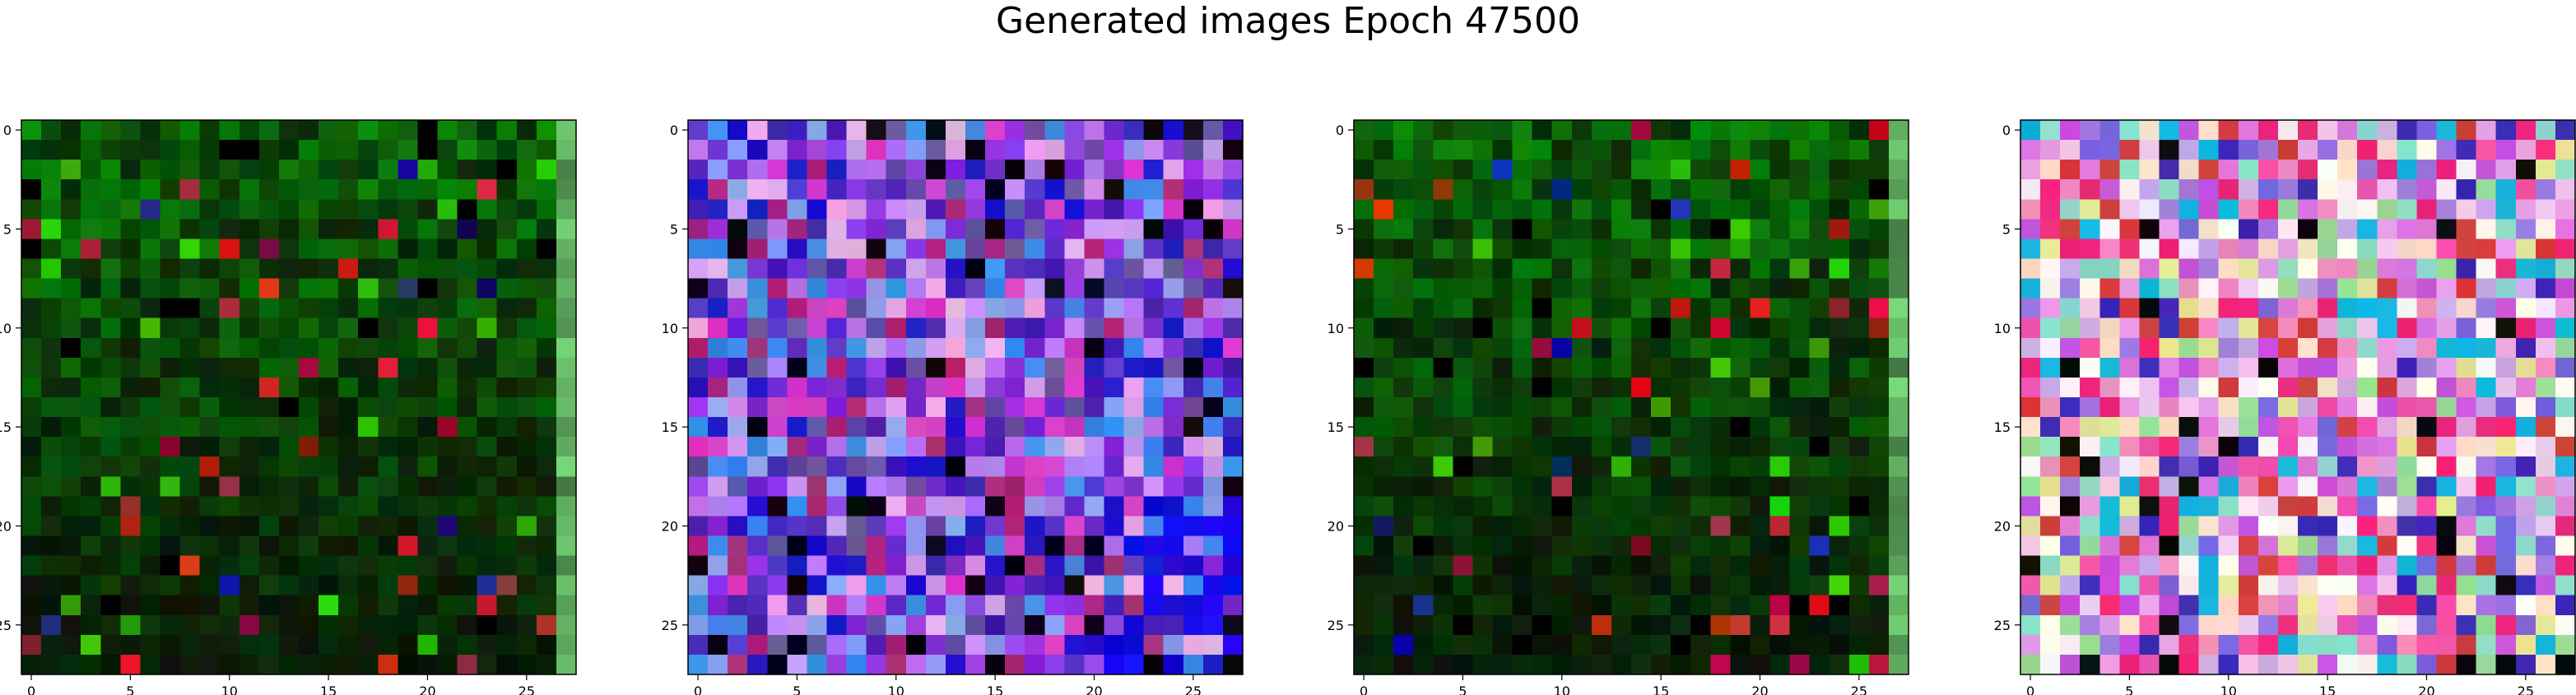  What do you see at coordinates (7, 130) in the screenshot?
I see `y-tick-label: 0` at bounding box center [7, 130].